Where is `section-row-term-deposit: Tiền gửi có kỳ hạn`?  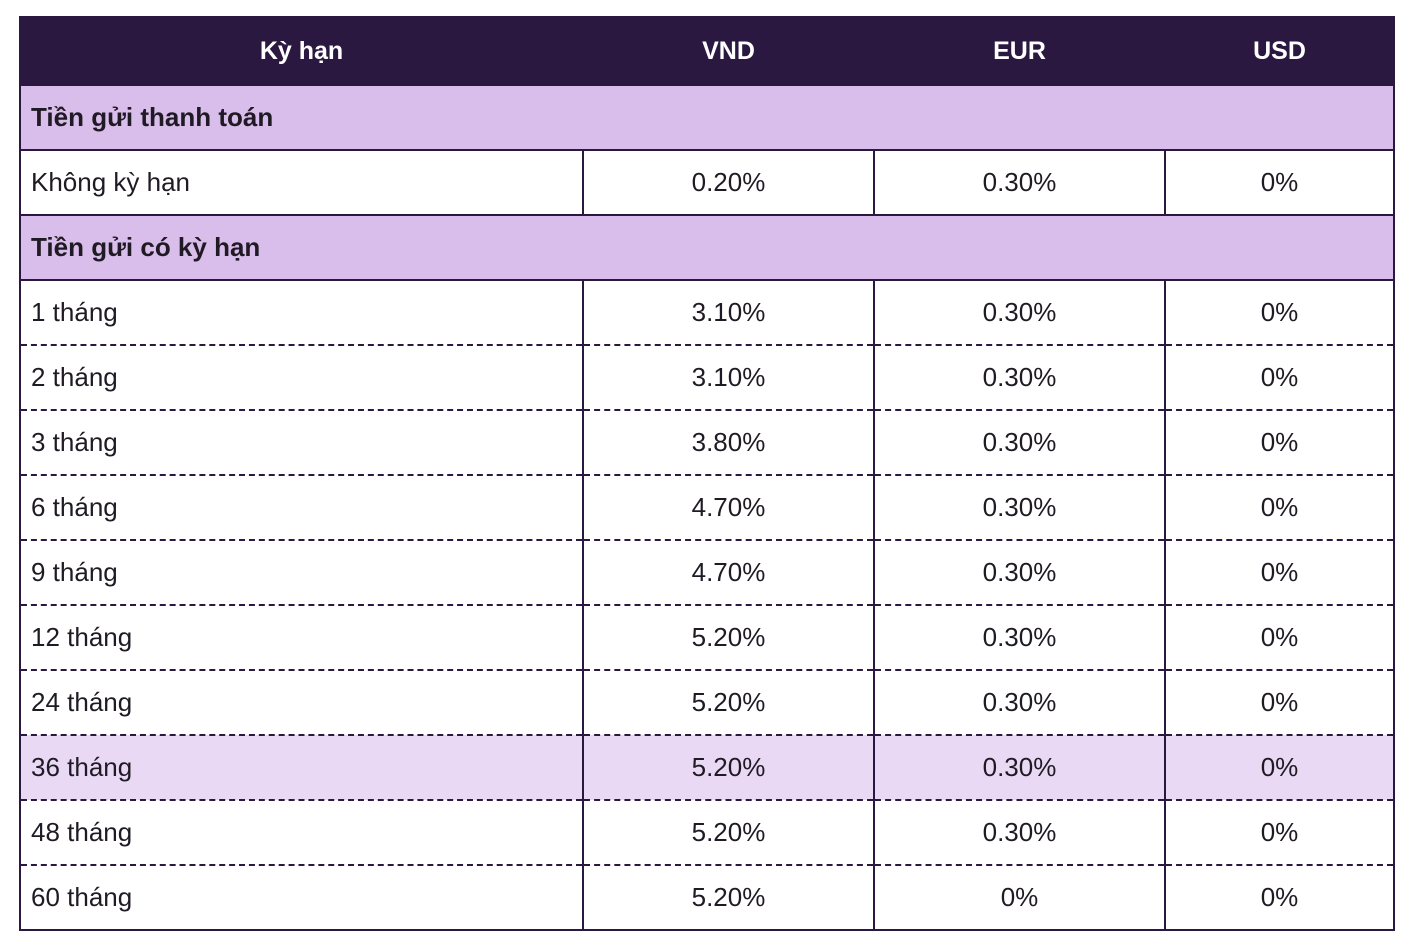
section-row-term-deposit: Tiền gửi có kỳ hạn is located at coordinates (707, 247).